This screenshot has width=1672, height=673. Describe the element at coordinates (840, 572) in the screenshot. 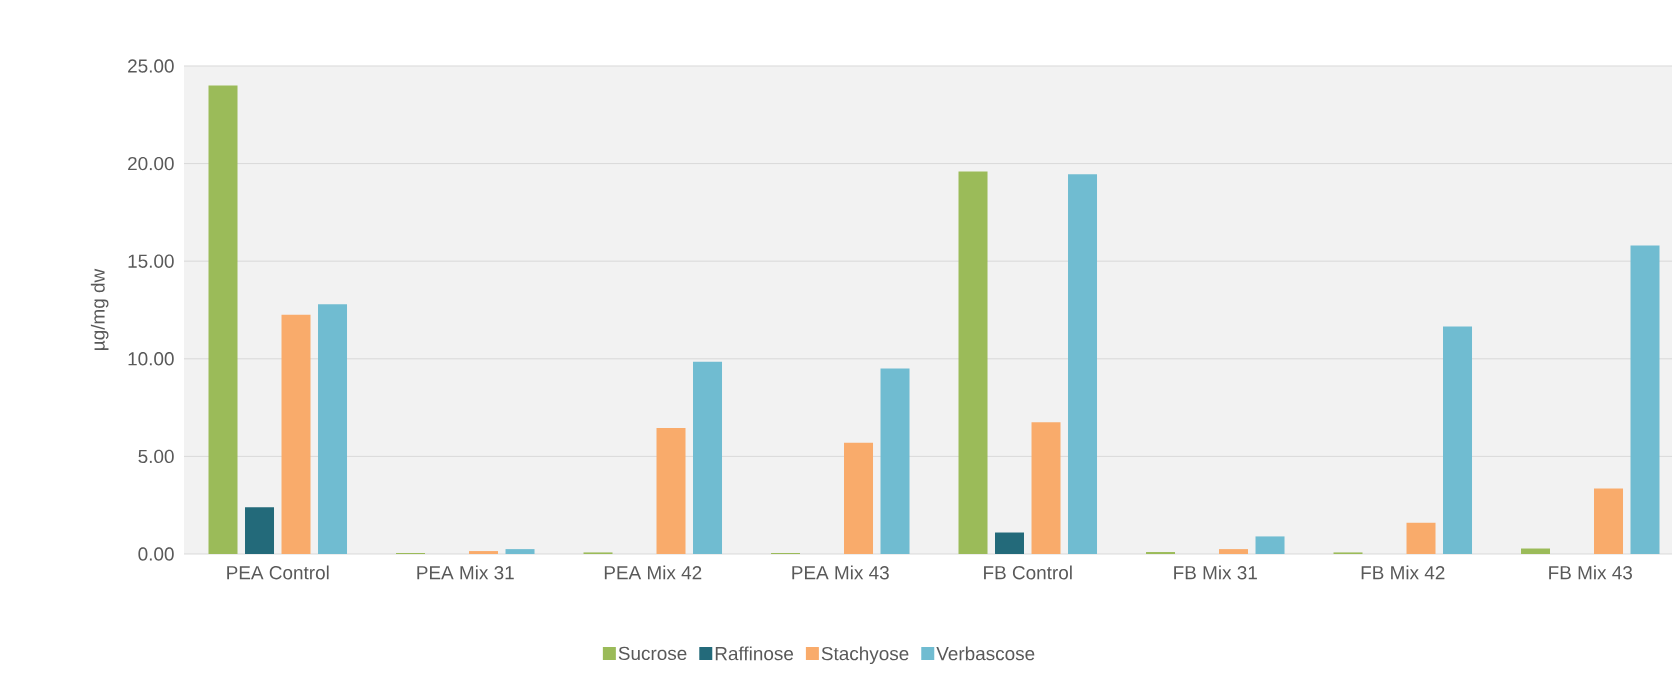

I see `x-tick-label: PEA Mix 43` at that location.